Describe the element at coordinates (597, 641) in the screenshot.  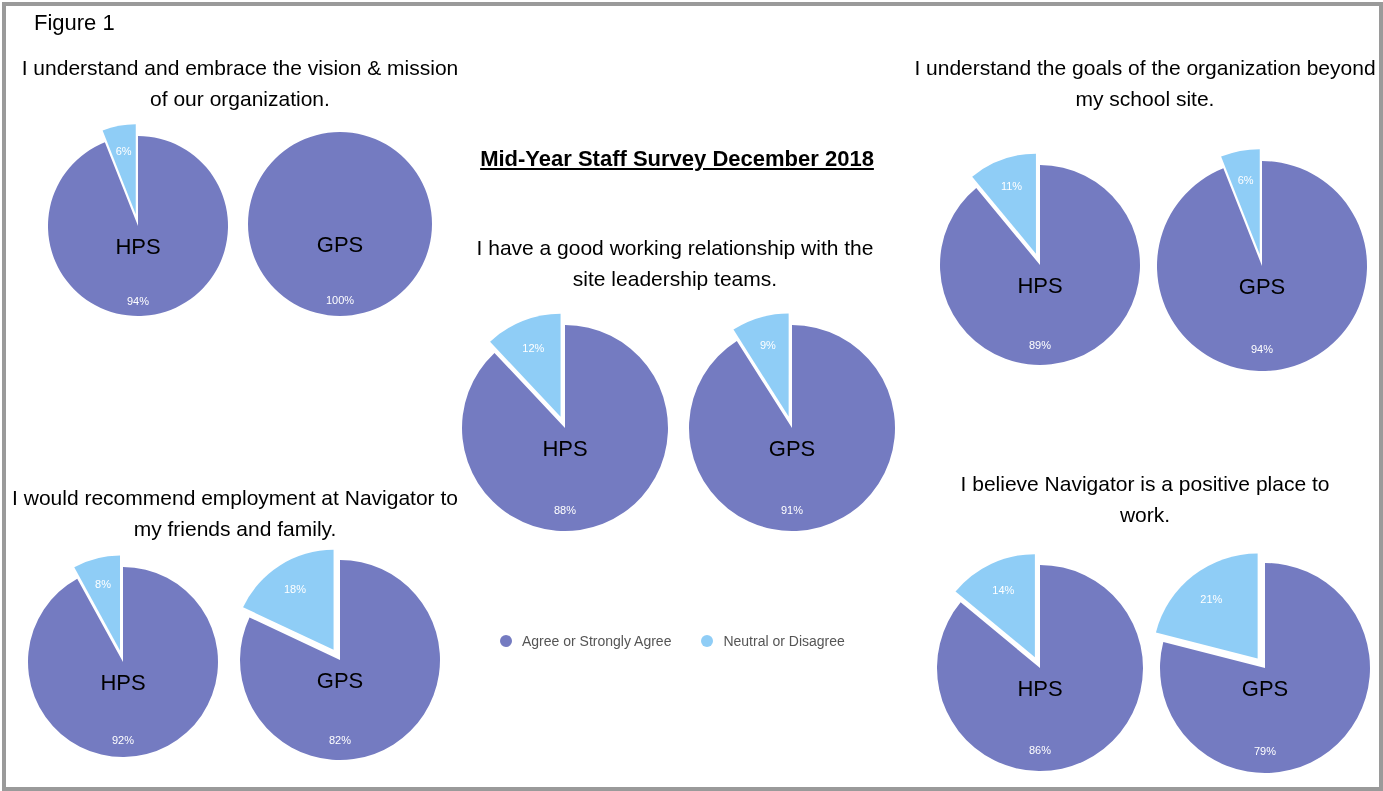
I see `legend-label: Agree or Strongly Agree` at that location.